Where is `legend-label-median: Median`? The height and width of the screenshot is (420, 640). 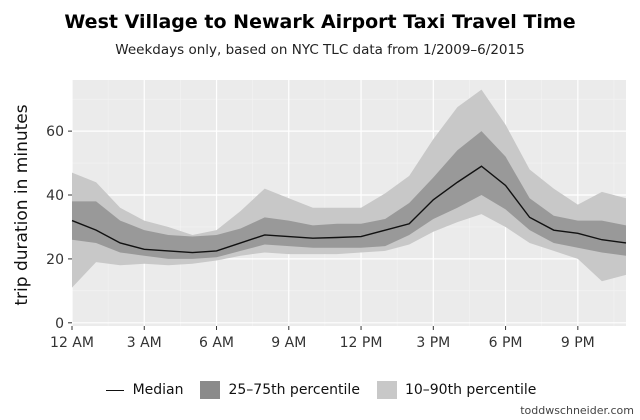
legend-label-median: Median is located at coordinates (158, 390).